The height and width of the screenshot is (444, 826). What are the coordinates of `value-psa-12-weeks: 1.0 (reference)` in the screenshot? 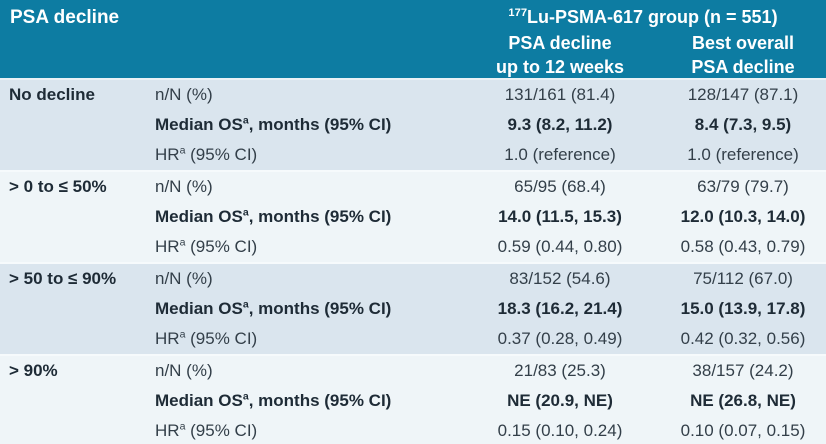 It's located at (560, 154).